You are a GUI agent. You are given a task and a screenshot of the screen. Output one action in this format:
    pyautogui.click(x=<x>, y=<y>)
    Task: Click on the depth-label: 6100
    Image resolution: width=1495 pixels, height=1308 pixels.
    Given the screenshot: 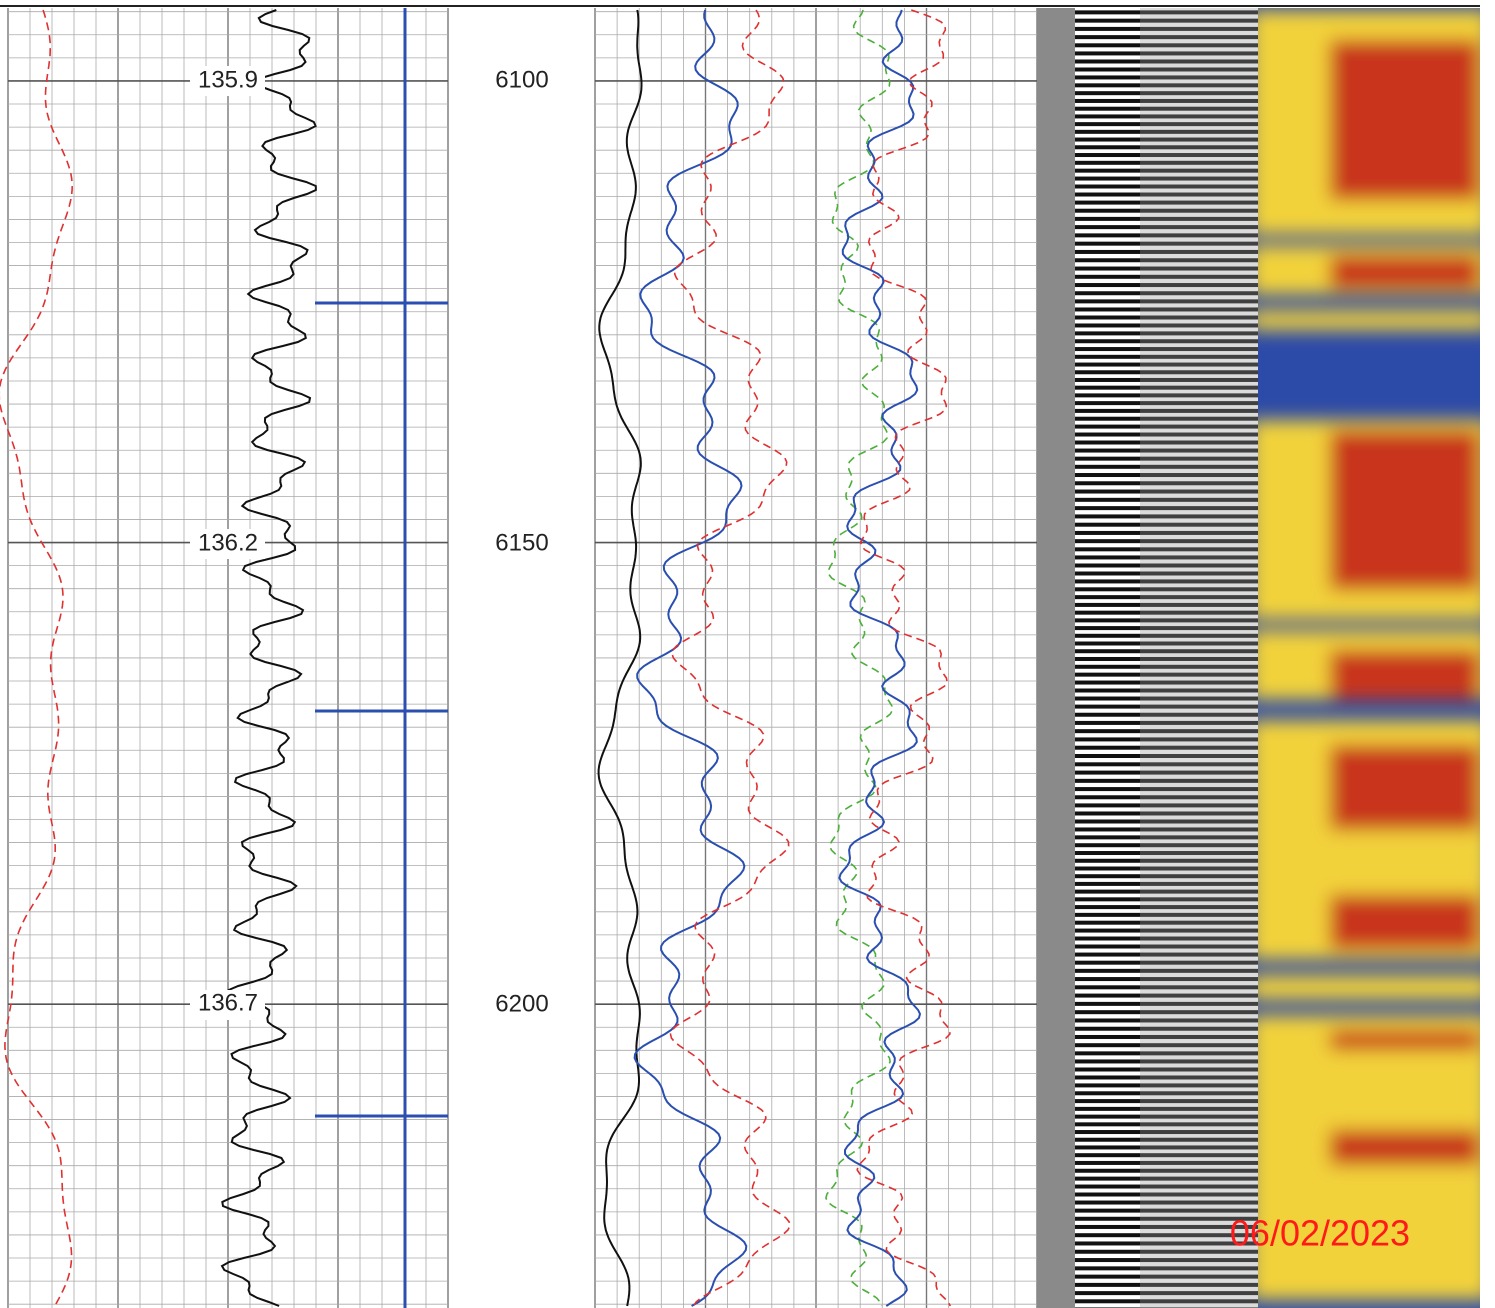 What is the action you would take?
    pyautogui.click(x=521, y=79)
    